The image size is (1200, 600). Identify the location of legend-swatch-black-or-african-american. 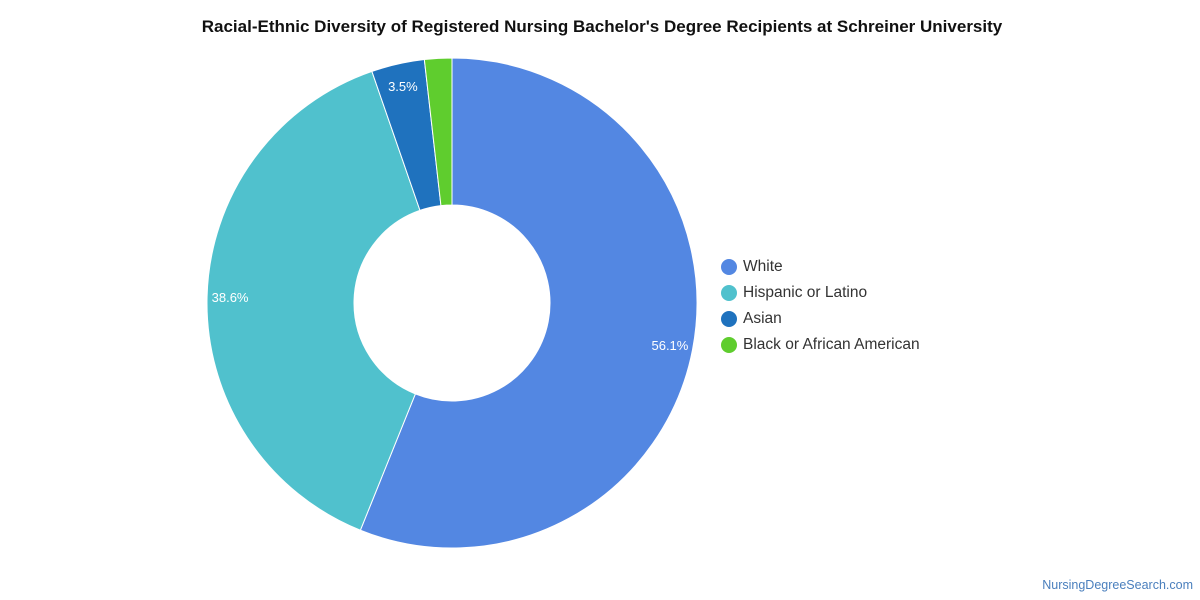
(729, 345).